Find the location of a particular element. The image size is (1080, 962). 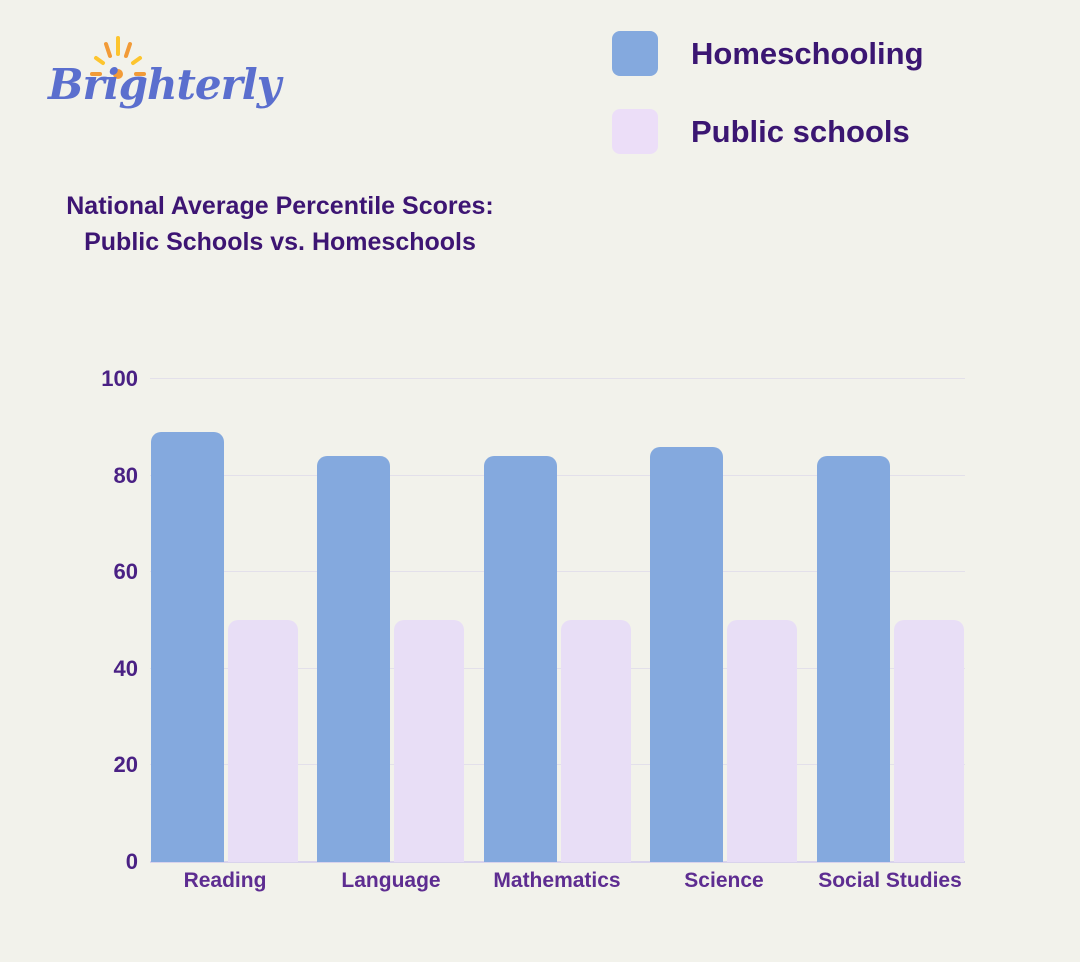

y-tick-label-0: 0 is located at coordinates (131, 861).